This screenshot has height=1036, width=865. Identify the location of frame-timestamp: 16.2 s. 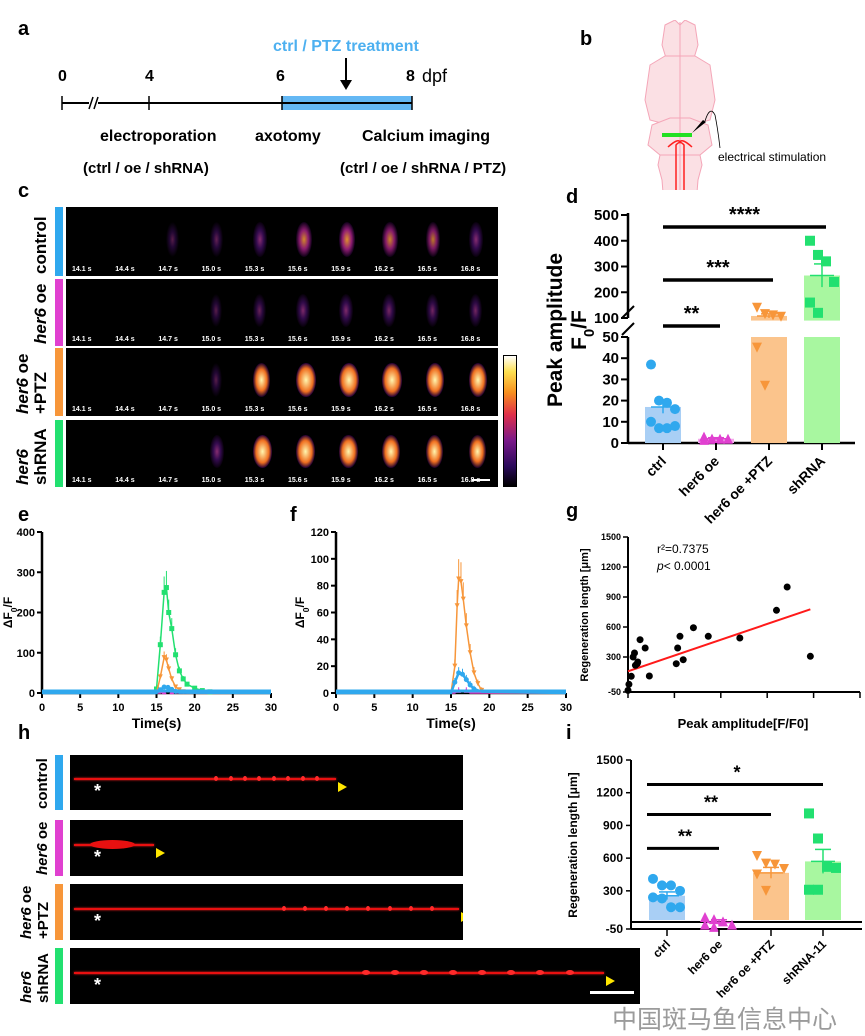
(384, 269).